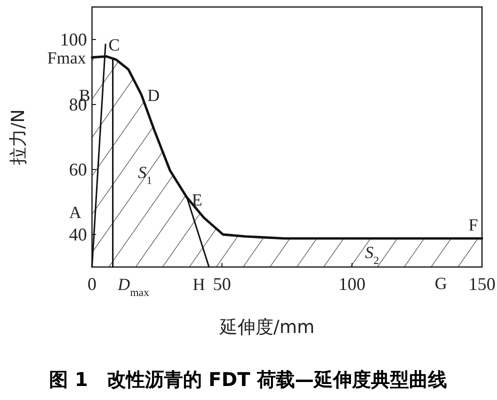 This screenshot has width=497, height=400. I want to click on annotation: S$_{2}$, so click(372, 255).